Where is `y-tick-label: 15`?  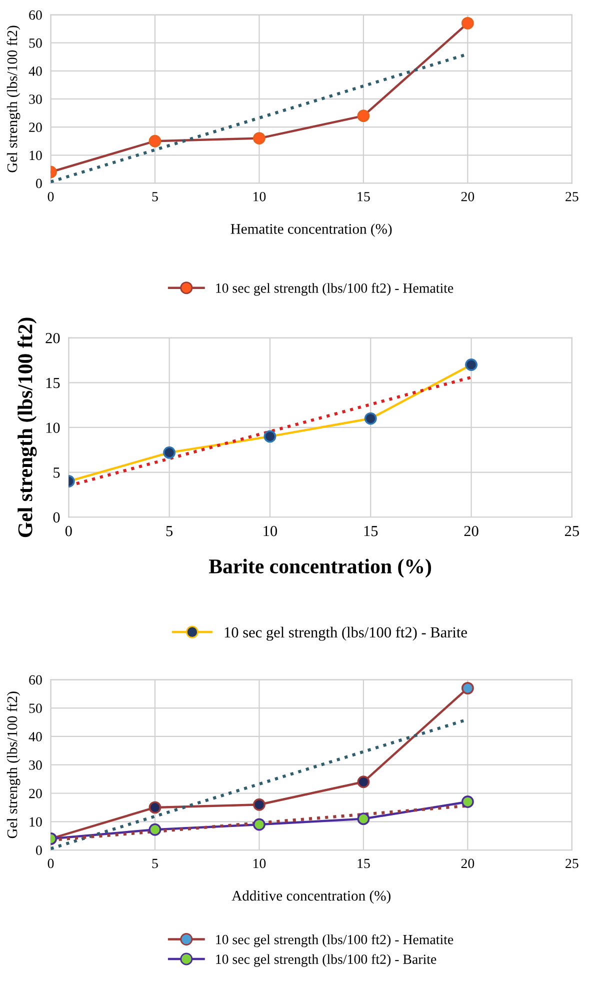
y-tick-label: 15 is located at coordinates (53, 383).